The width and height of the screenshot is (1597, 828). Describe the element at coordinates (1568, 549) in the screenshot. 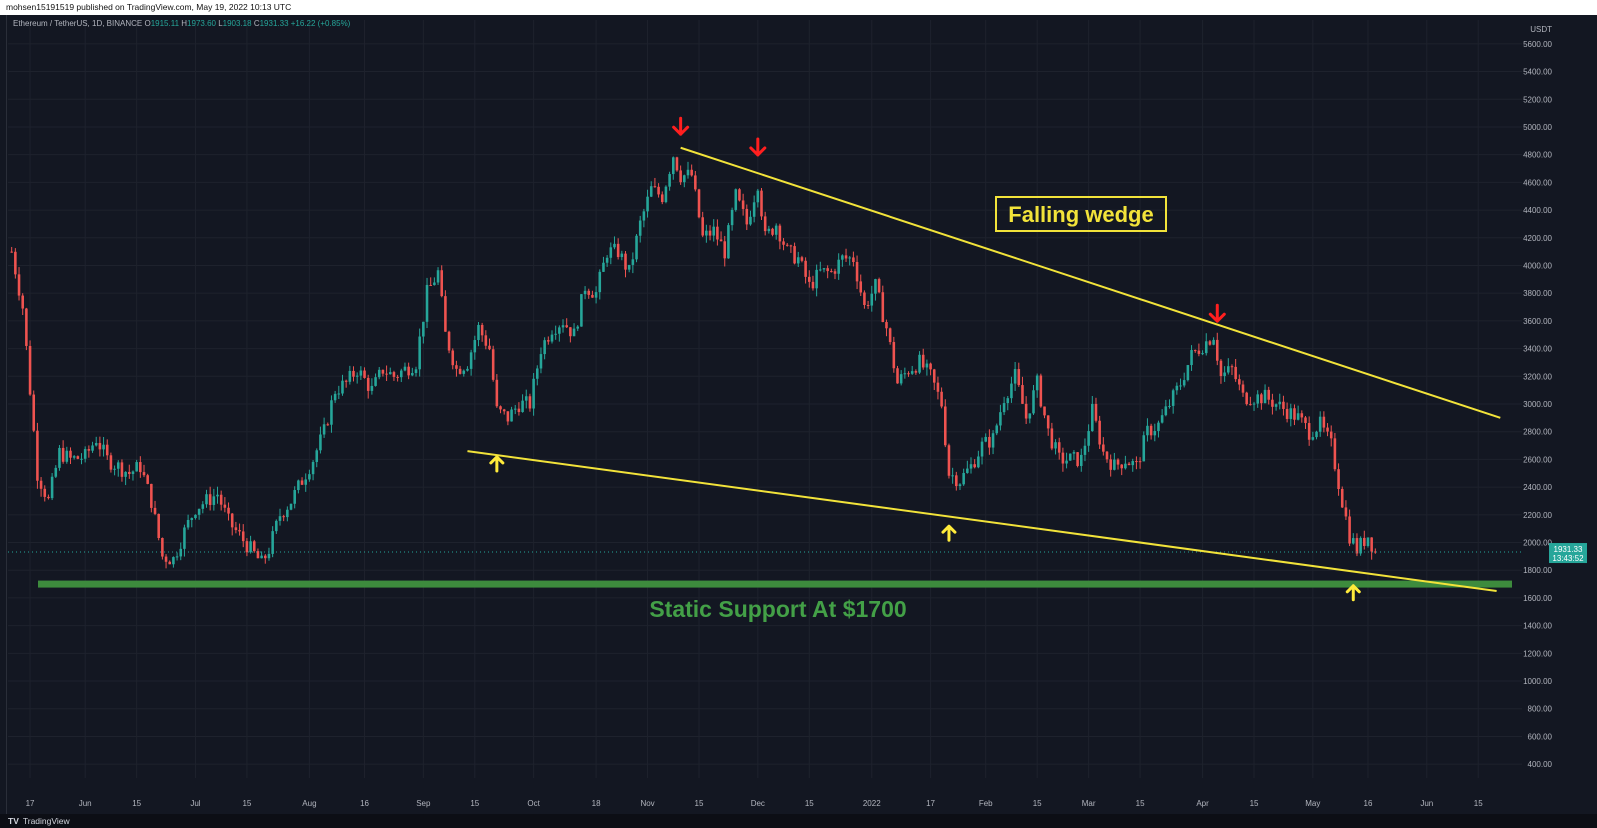

I see `price-tag-value: 1931.33` at that location.